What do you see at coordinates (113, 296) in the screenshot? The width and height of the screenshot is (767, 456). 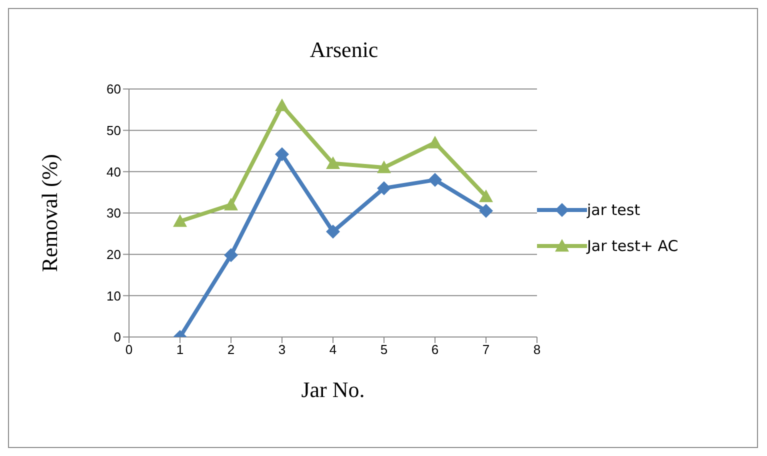 I see `y-tick-label: 10` at bounding box center [113, 296].